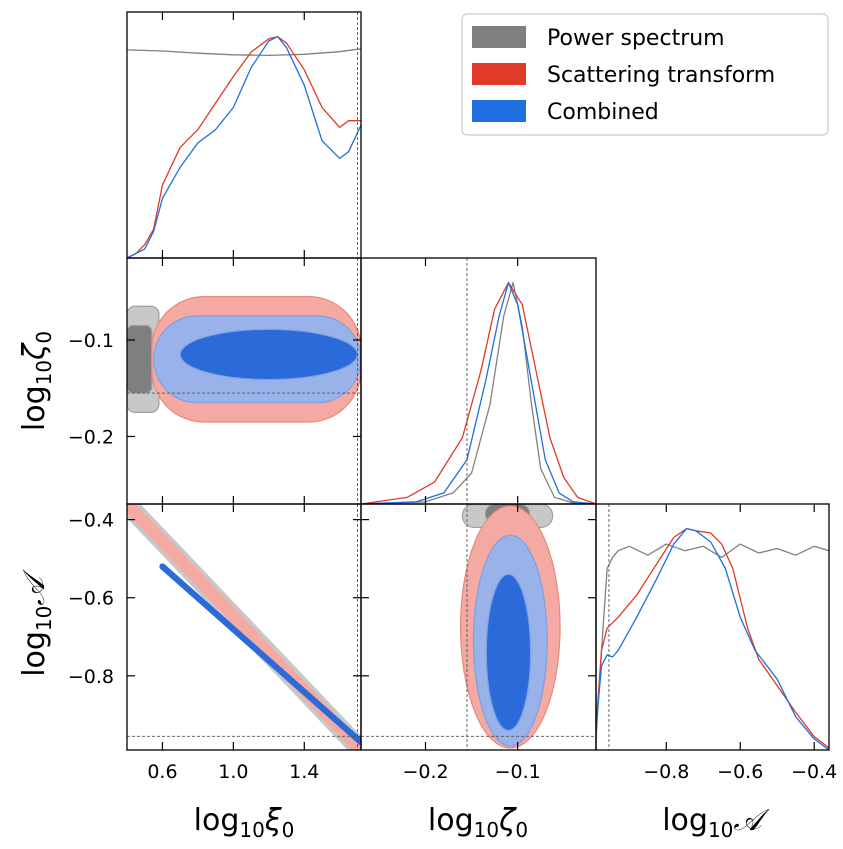  I want to click on x-tick-label-A: −0.8, so click(666, 772).